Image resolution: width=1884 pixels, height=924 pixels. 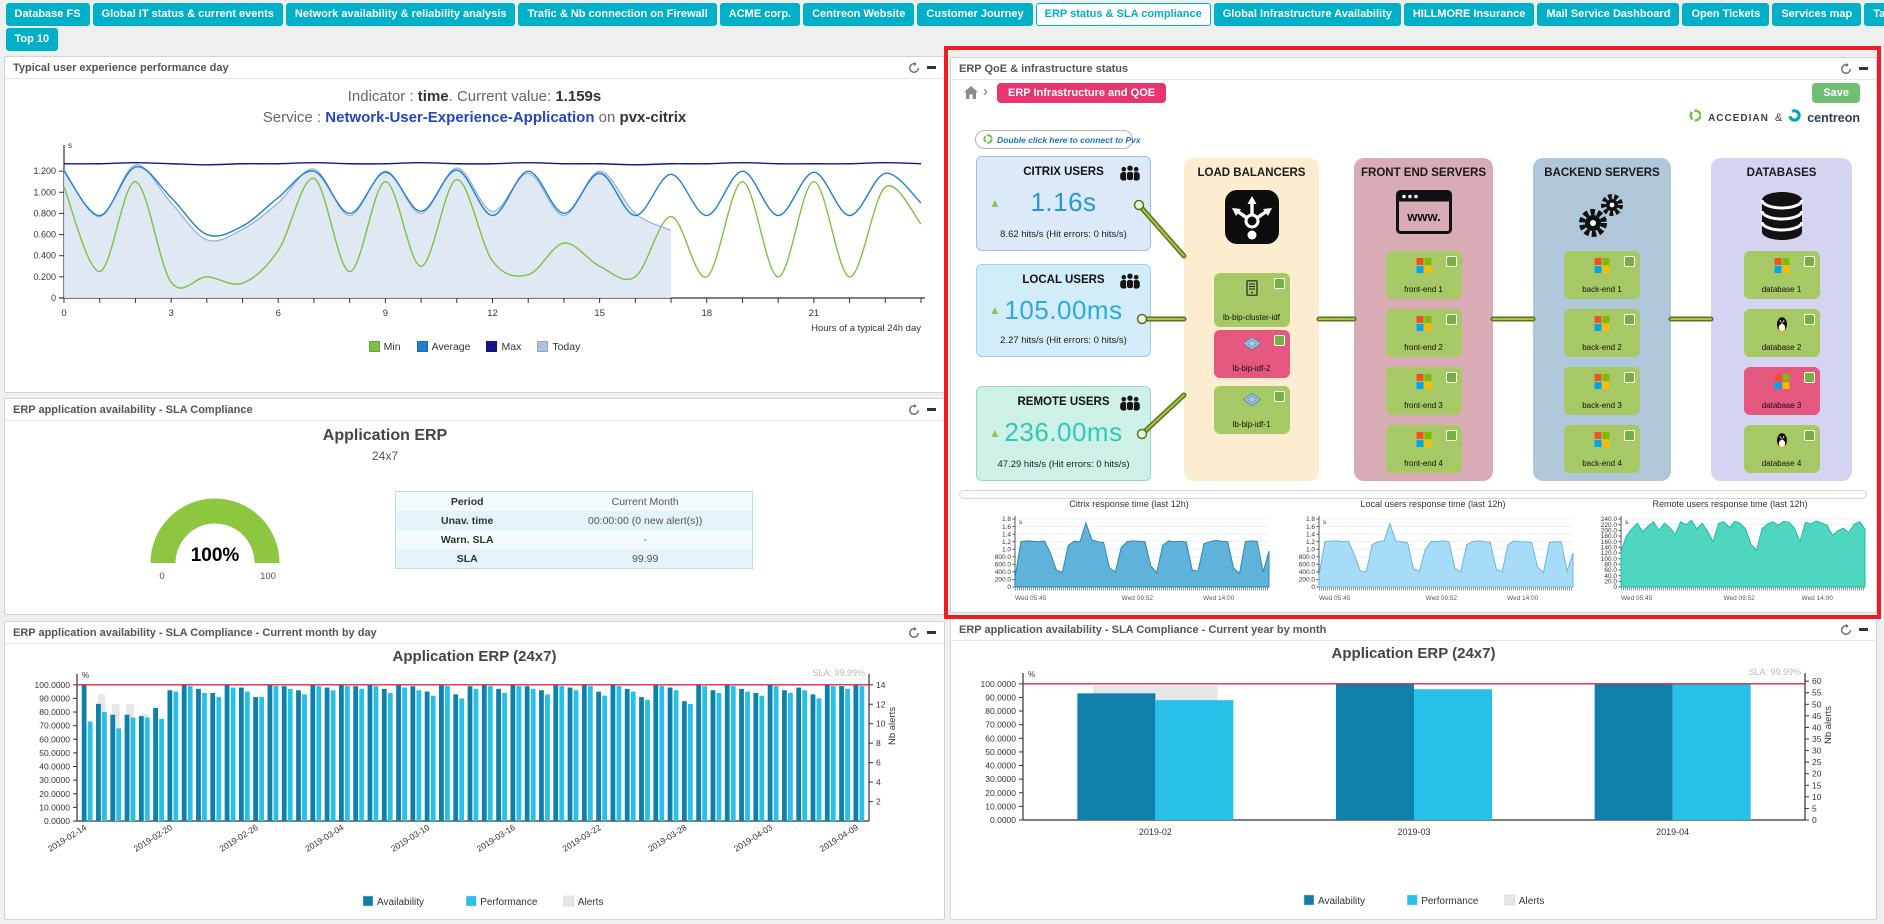 I want to click on node-label: lb-bip-cluster-idf, so click(x=1251, y=317).